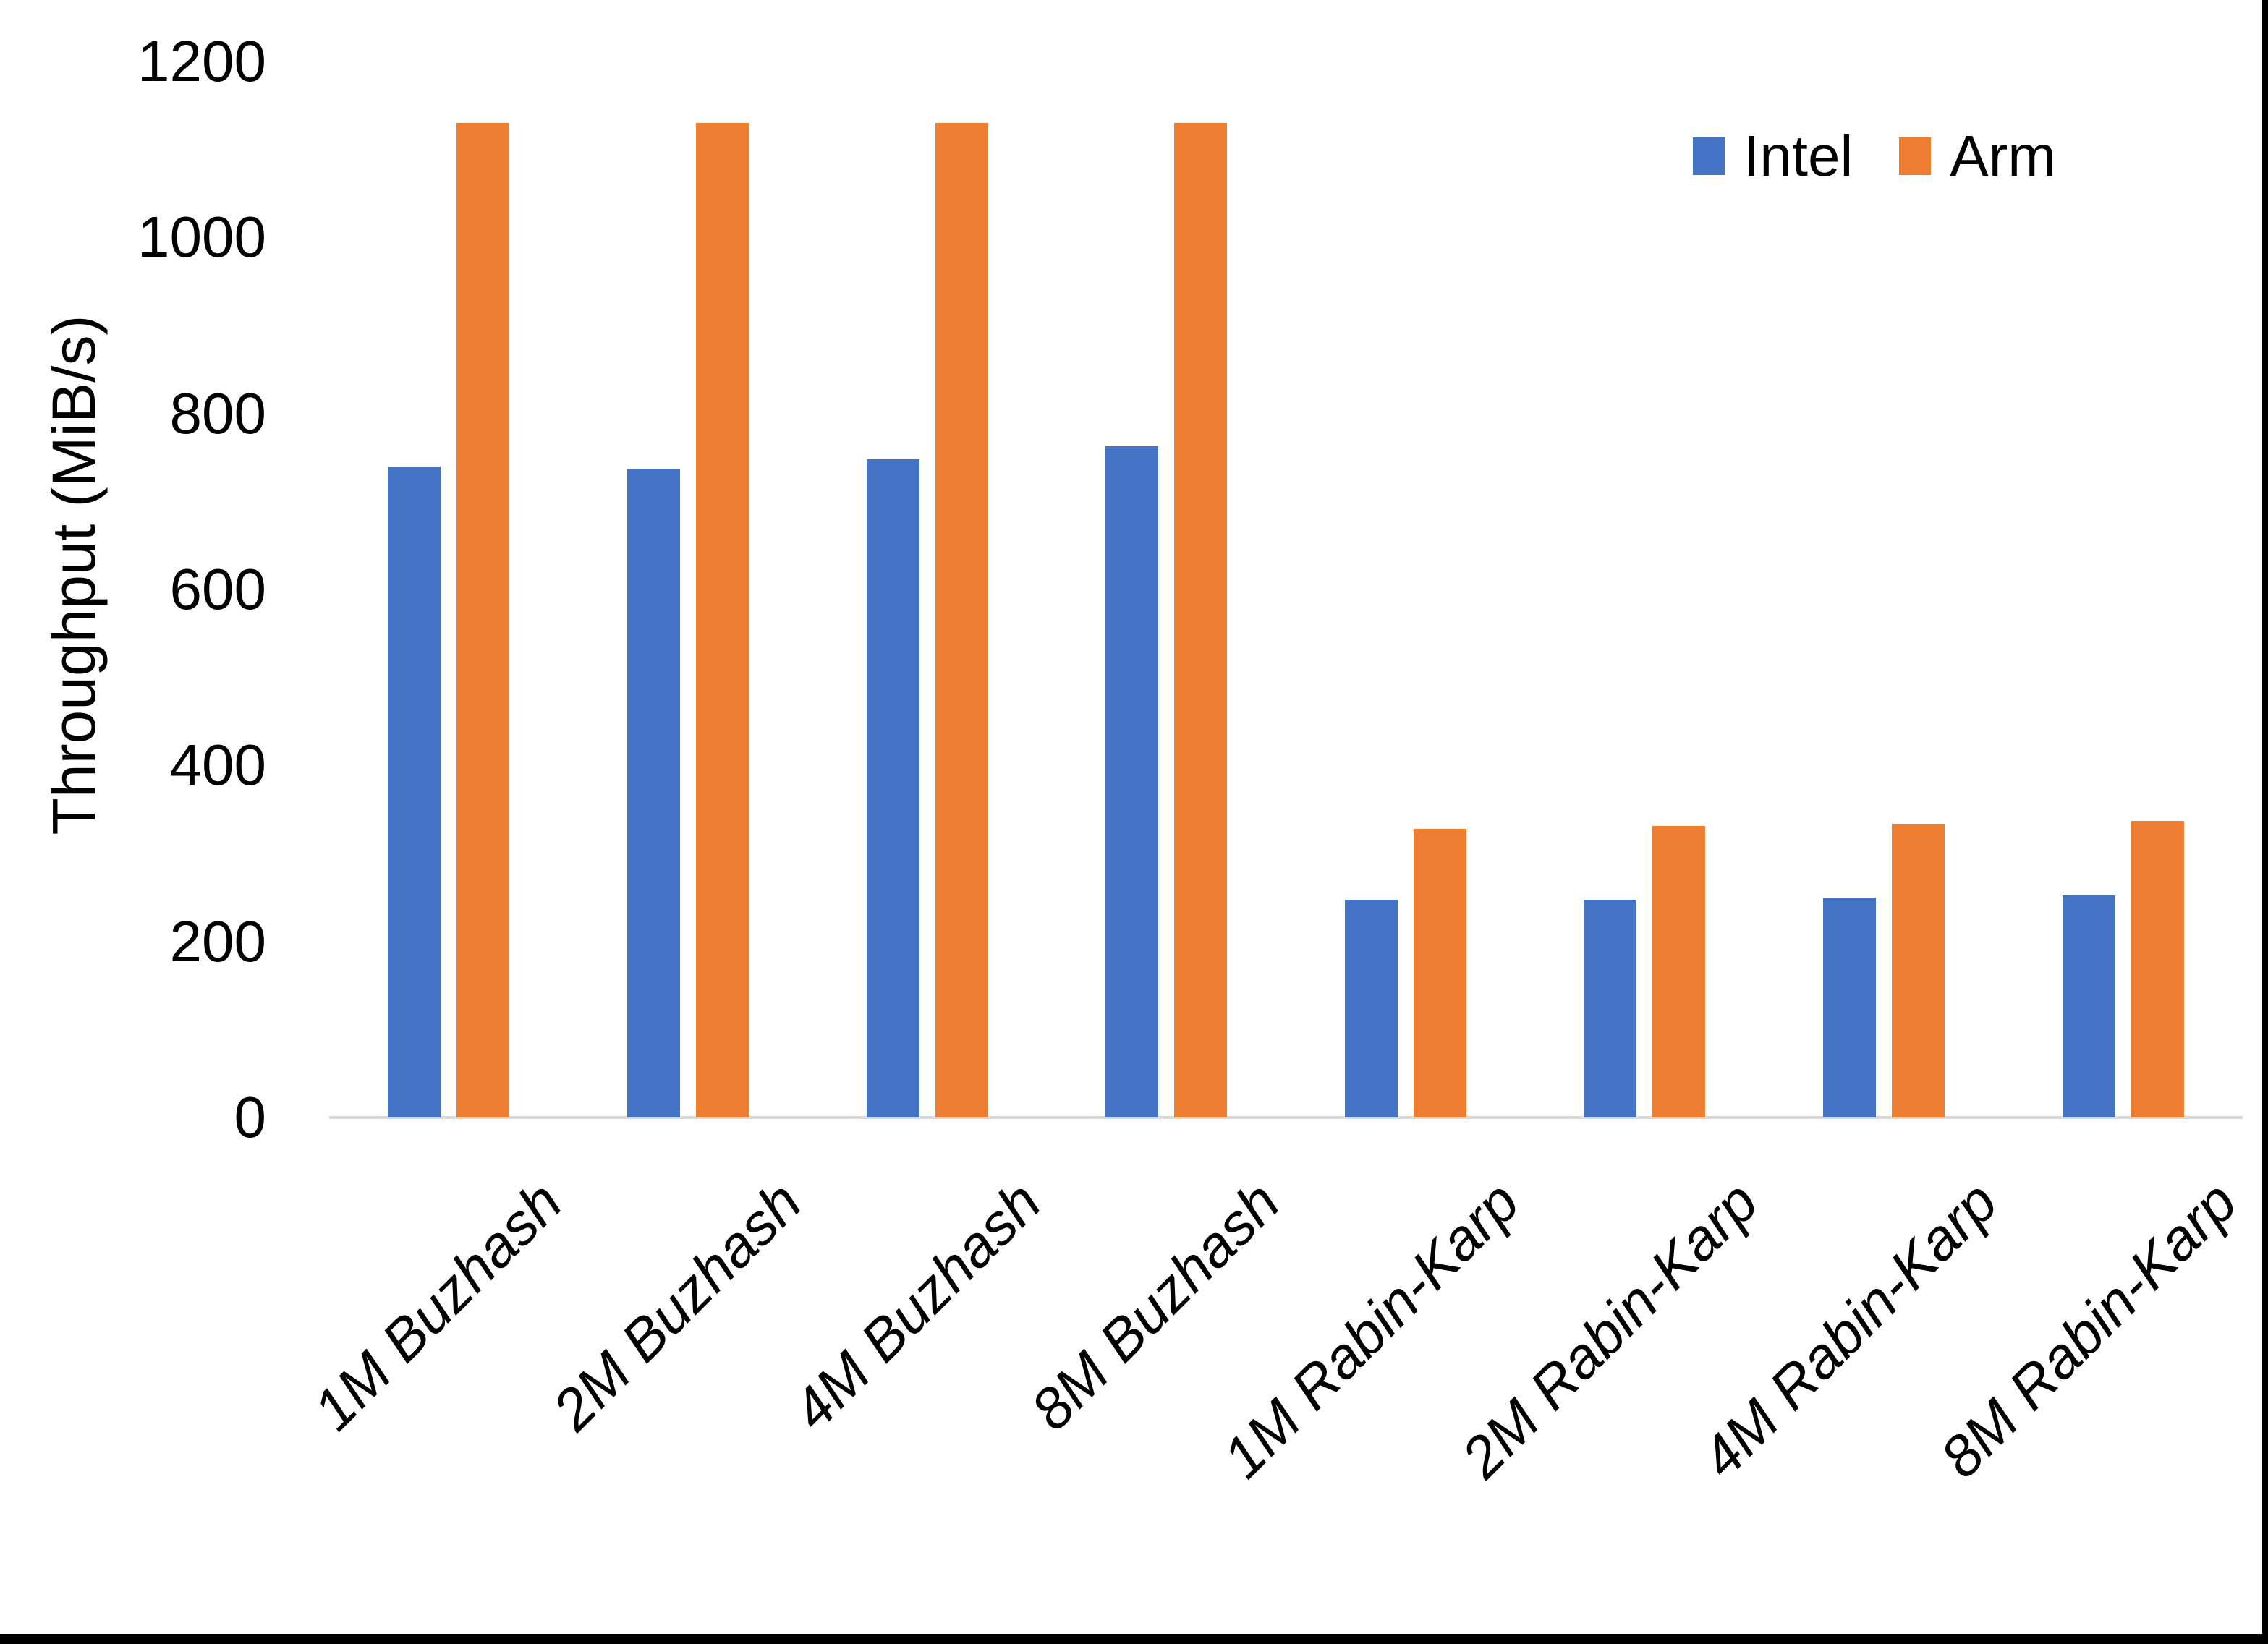 The width and height of the screenshot is (2268, 1644). What do you see at coordinates (1875, 156) in the screenshot?
I see `legend: Intel Arm` at bounding box center [1875, 156].